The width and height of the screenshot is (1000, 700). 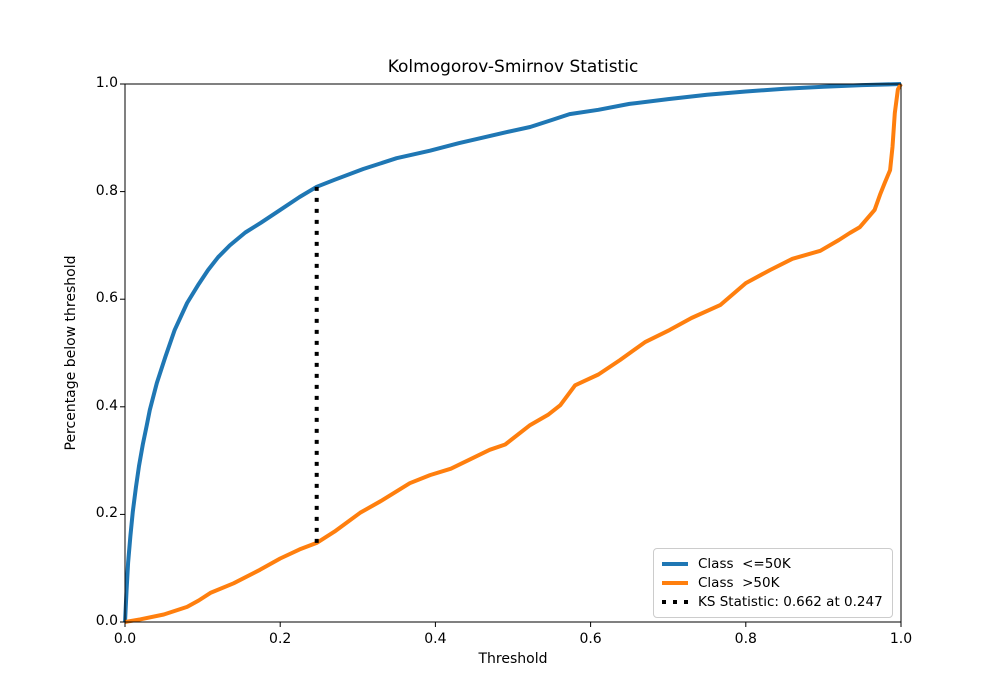 I want to click on legend-label: KS Statistic: 0.662 at 0.247, so click(x=790, y=602).